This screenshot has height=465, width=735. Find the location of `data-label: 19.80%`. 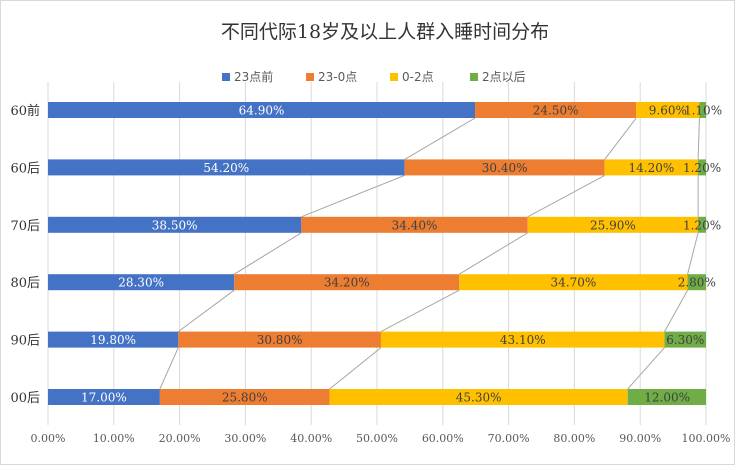

data-label: 19.80% is located at coordinates (113, 340).